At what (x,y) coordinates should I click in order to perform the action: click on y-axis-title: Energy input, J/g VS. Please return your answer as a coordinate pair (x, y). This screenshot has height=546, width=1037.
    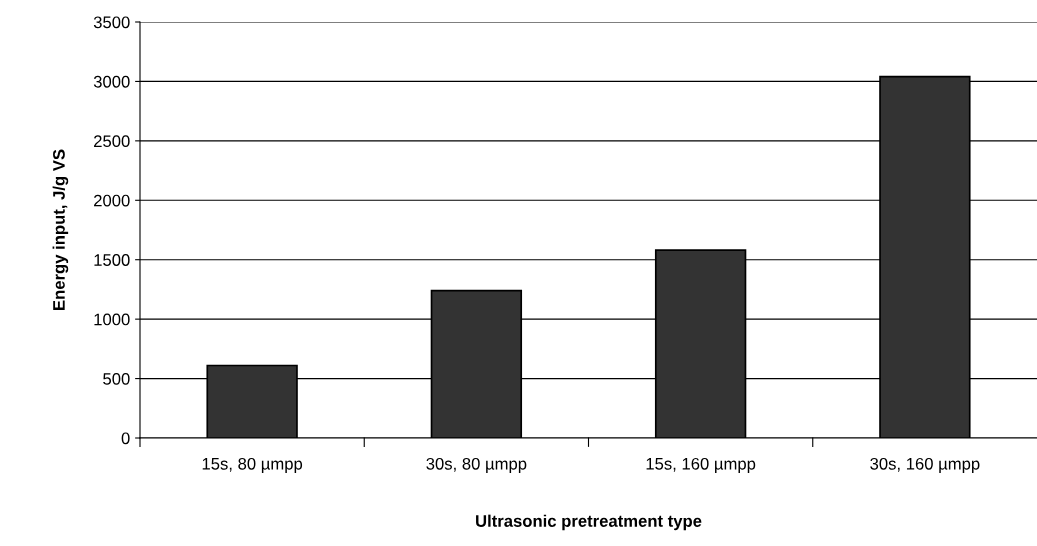
    Looking at the image, I should click on (60, 229).